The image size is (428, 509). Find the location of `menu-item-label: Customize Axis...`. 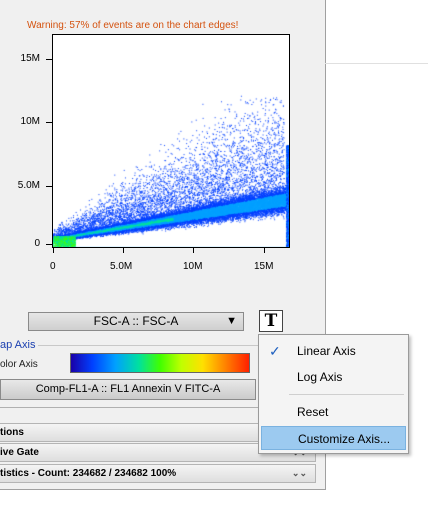

menu-item-label: Customize Axis... is located at coordinates (344, 439).